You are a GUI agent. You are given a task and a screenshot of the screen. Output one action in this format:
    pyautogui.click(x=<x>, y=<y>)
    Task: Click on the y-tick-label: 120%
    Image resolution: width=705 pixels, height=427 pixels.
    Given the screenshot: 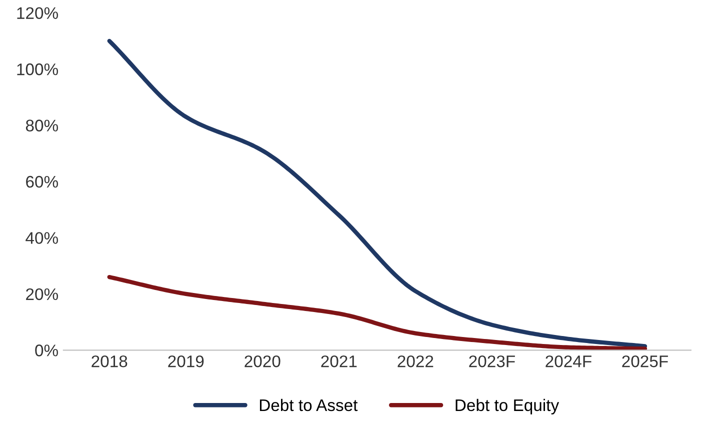 What is the action you would take?
    pyautogui.click(x=37, y=13)
    